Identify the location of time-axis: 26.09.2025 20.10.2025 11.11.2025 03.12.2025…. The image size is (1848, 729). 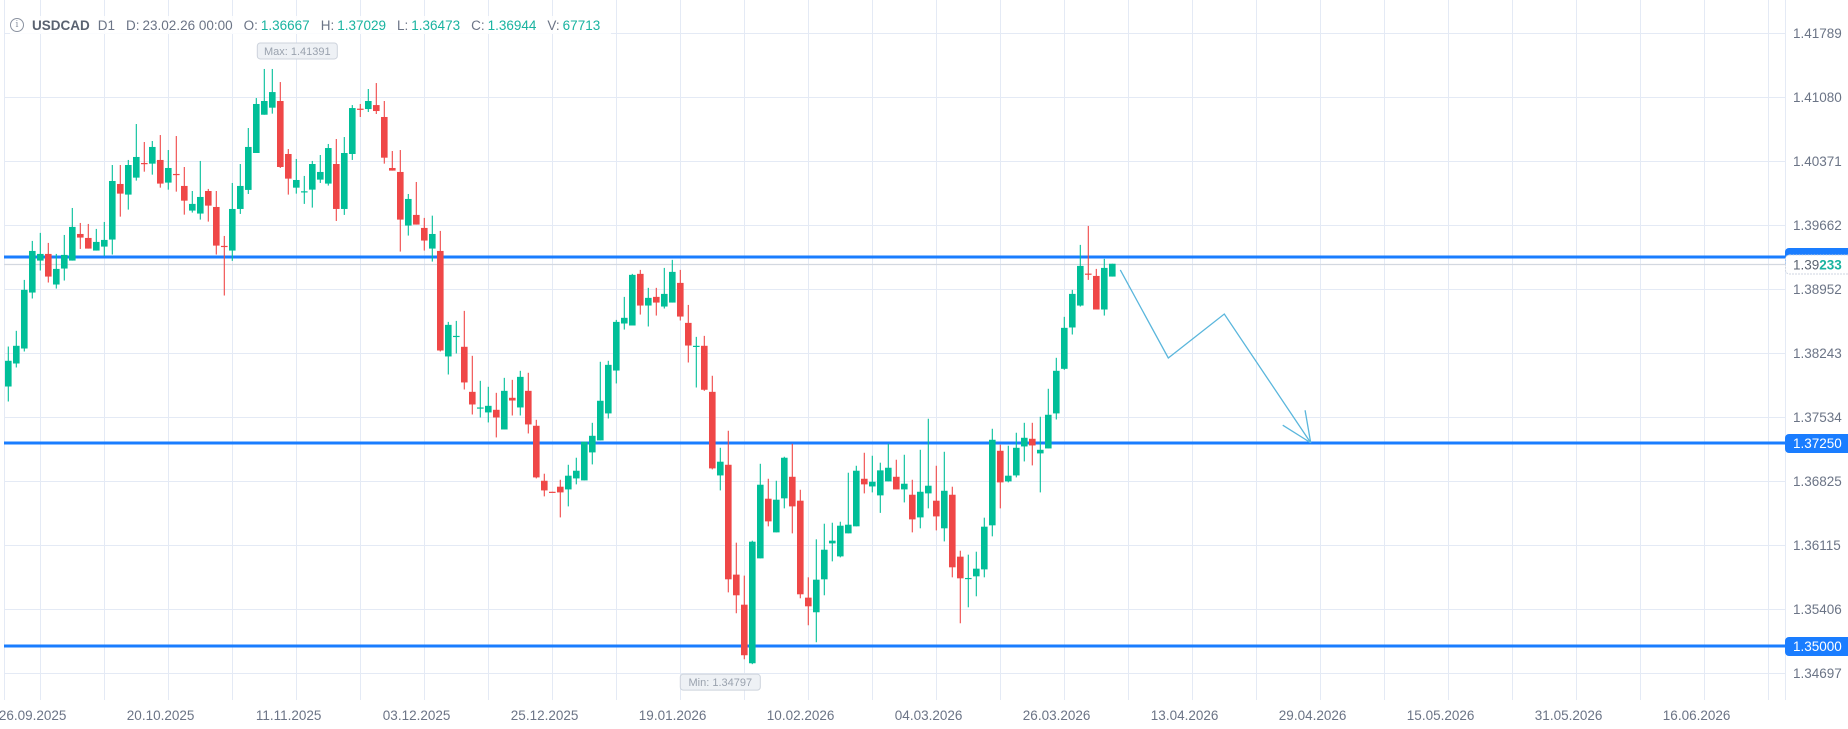
(865, 715).